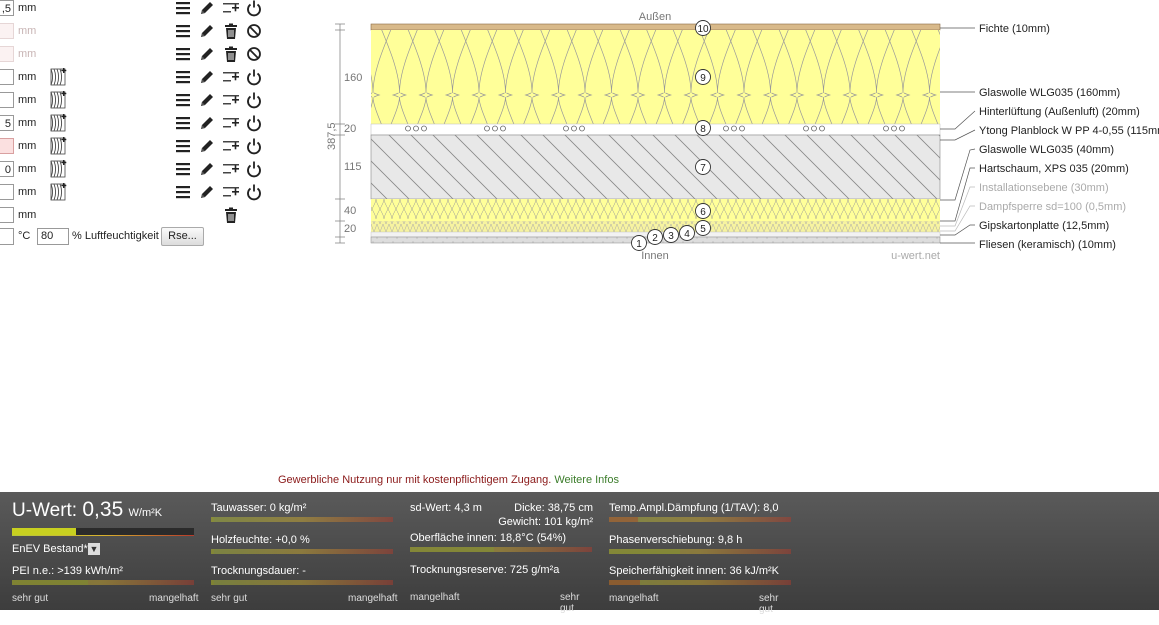 Image resolution: width=1159 pixels, height=625 pixels. Describe the element at coordinates (50, 549) in the screenshot. I see `enev-label: EnEV Bestand*` at that location.